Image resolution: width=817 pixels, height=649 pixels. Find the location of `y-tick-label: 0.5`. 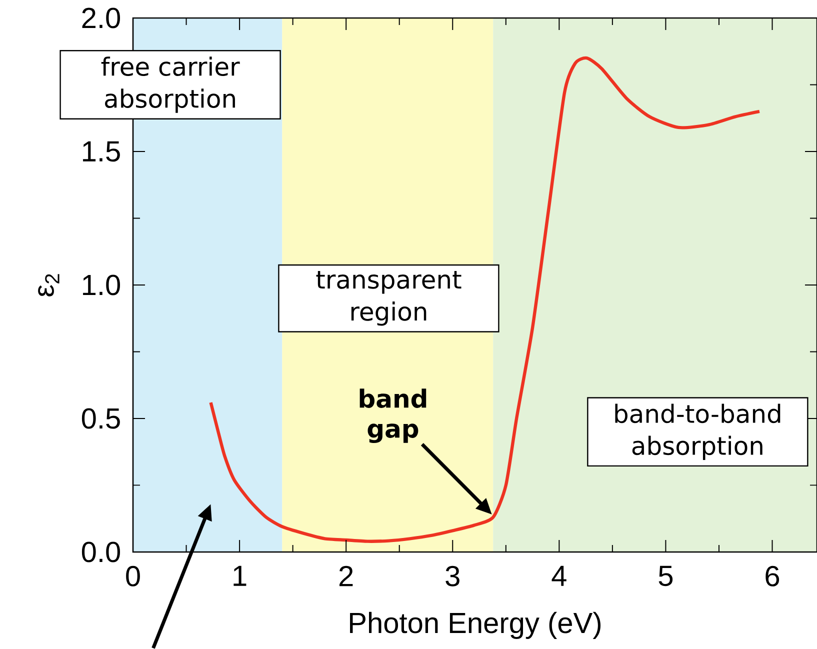

y-tick-label: 0.5 is located at coordinates (101, 418).